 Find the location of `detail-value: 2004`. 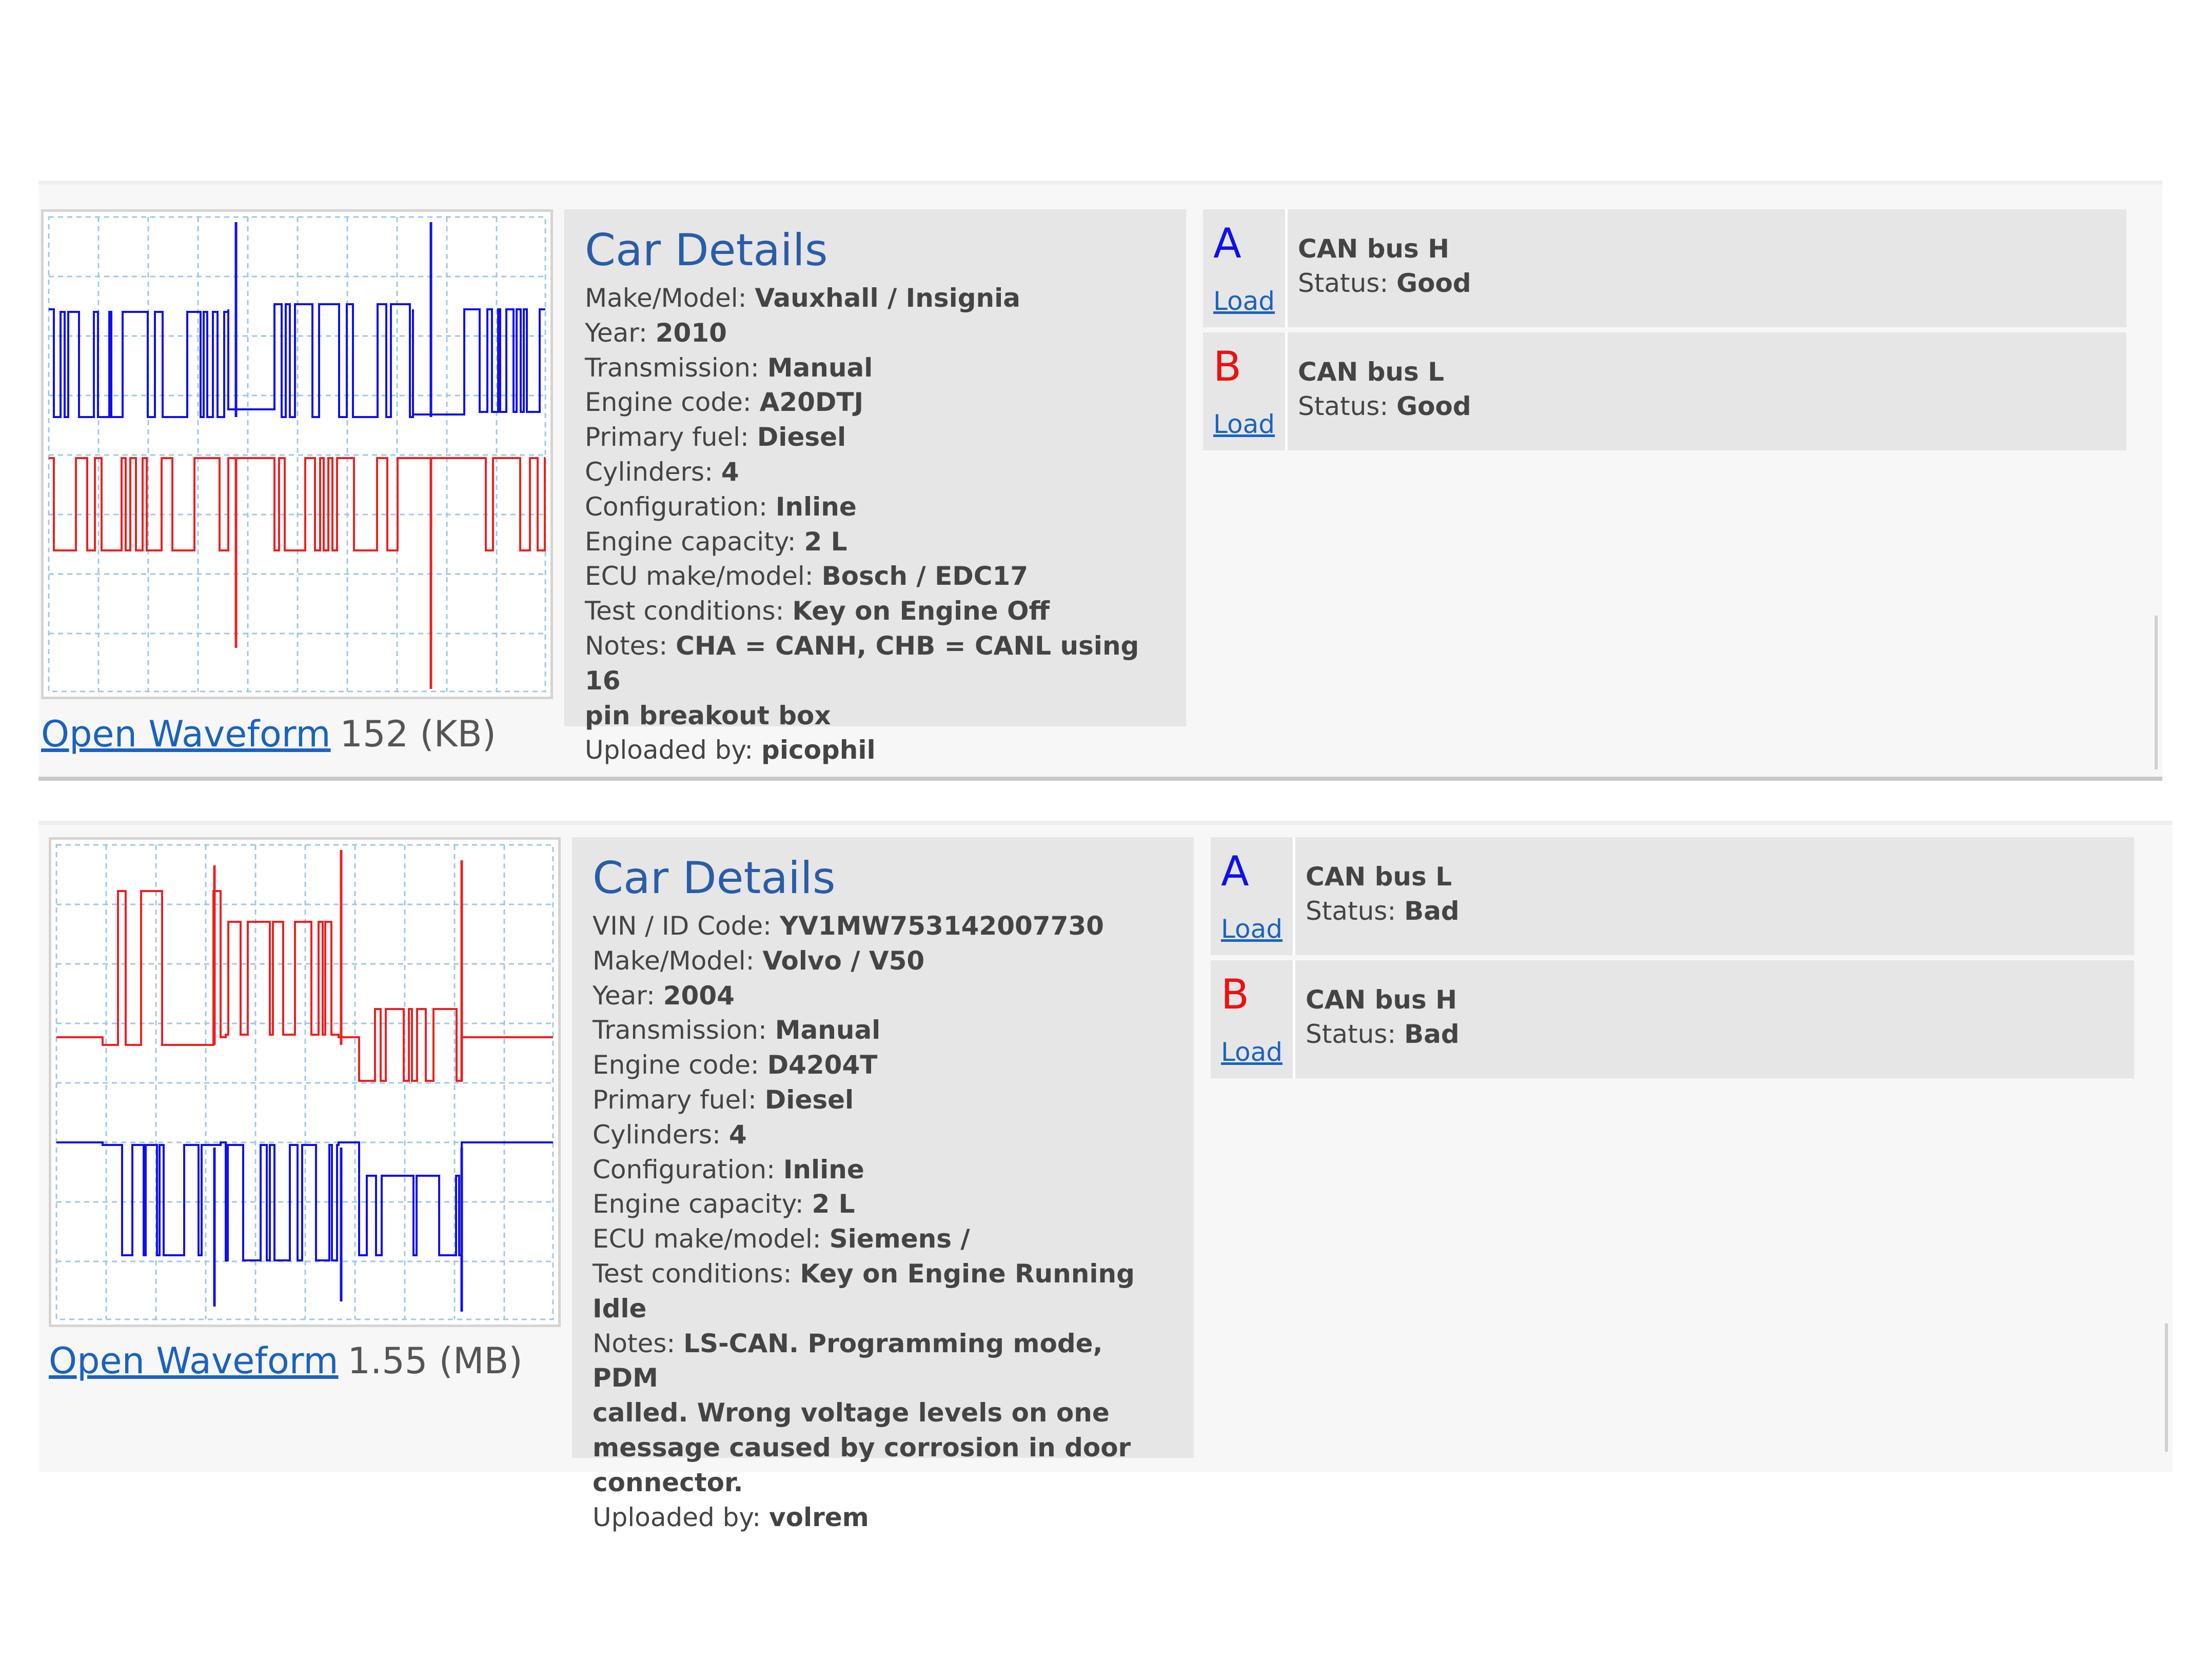

detail-value: 2004 is located at coordinates (699, 995).